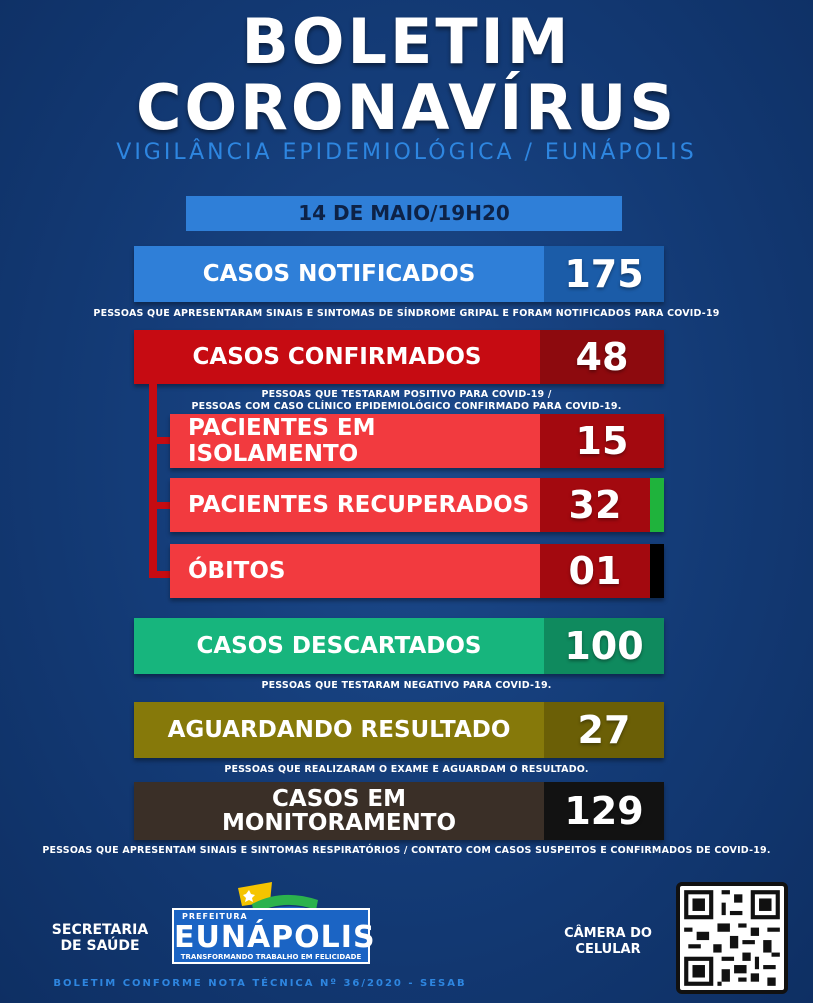 The width and height of the screenshot is (813, 1003). I want to click on qr-code-graphic, so click(732, 938).